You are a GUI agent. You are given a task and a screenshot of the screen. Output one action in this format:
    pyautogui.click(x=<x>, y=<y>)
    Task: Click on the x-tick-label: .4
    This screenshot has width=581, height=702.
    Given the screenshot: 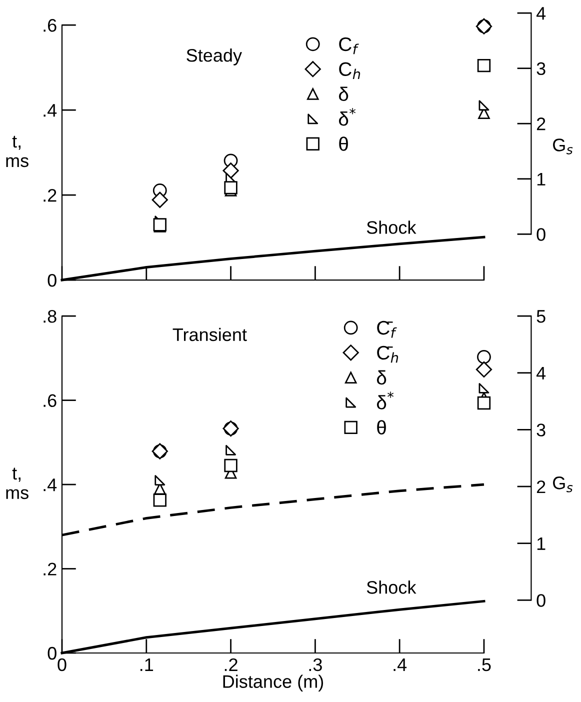 What is the action you would take?
    pyautogui.click(x=400, y=664)
    